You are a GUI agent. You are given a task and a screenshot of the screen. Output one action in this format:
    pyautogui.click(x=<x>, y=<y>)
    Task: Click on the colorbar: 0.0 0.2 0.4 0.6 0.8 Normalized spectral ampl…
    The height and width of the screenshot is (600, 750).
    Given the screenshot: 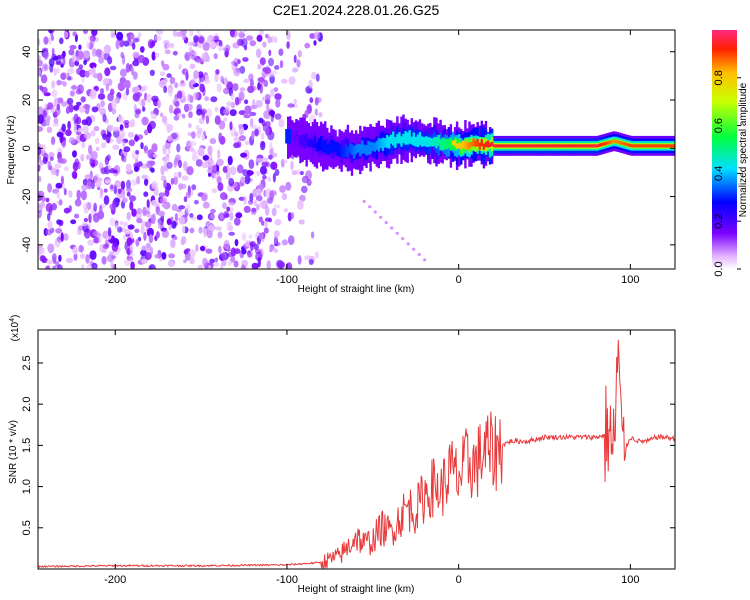 What is the action you would take?
    pyautogui.click(x=730, y=153)
    